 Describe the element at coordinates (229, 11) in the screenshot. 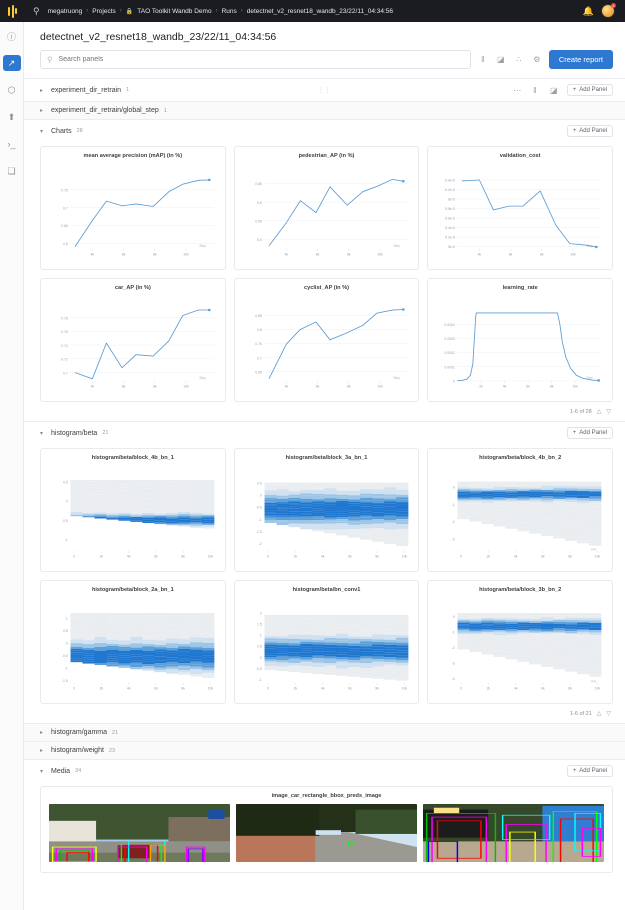

I see `breadcrumb-item-3: Runs` at that location.